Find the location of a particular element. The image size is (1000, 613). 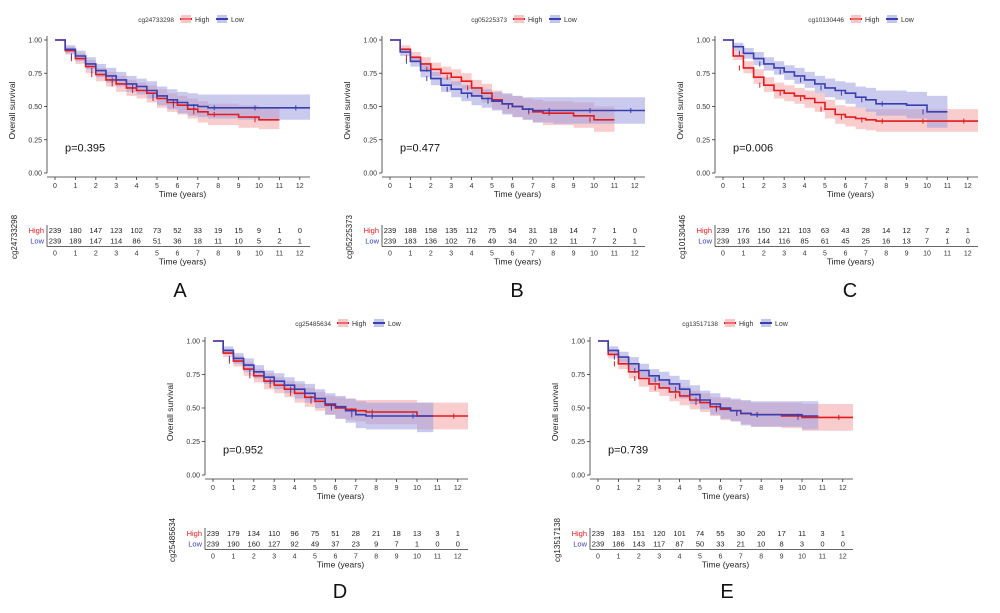

risk-table-probe-label: cg25485634 is located at coordinates (172, 539).